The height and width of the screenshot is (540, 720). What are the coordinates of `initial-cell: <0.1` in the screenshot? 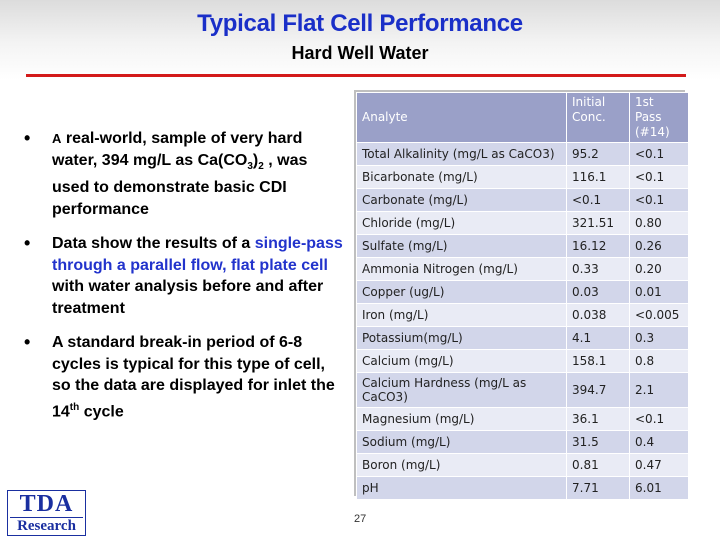 It's located at (598, 200).